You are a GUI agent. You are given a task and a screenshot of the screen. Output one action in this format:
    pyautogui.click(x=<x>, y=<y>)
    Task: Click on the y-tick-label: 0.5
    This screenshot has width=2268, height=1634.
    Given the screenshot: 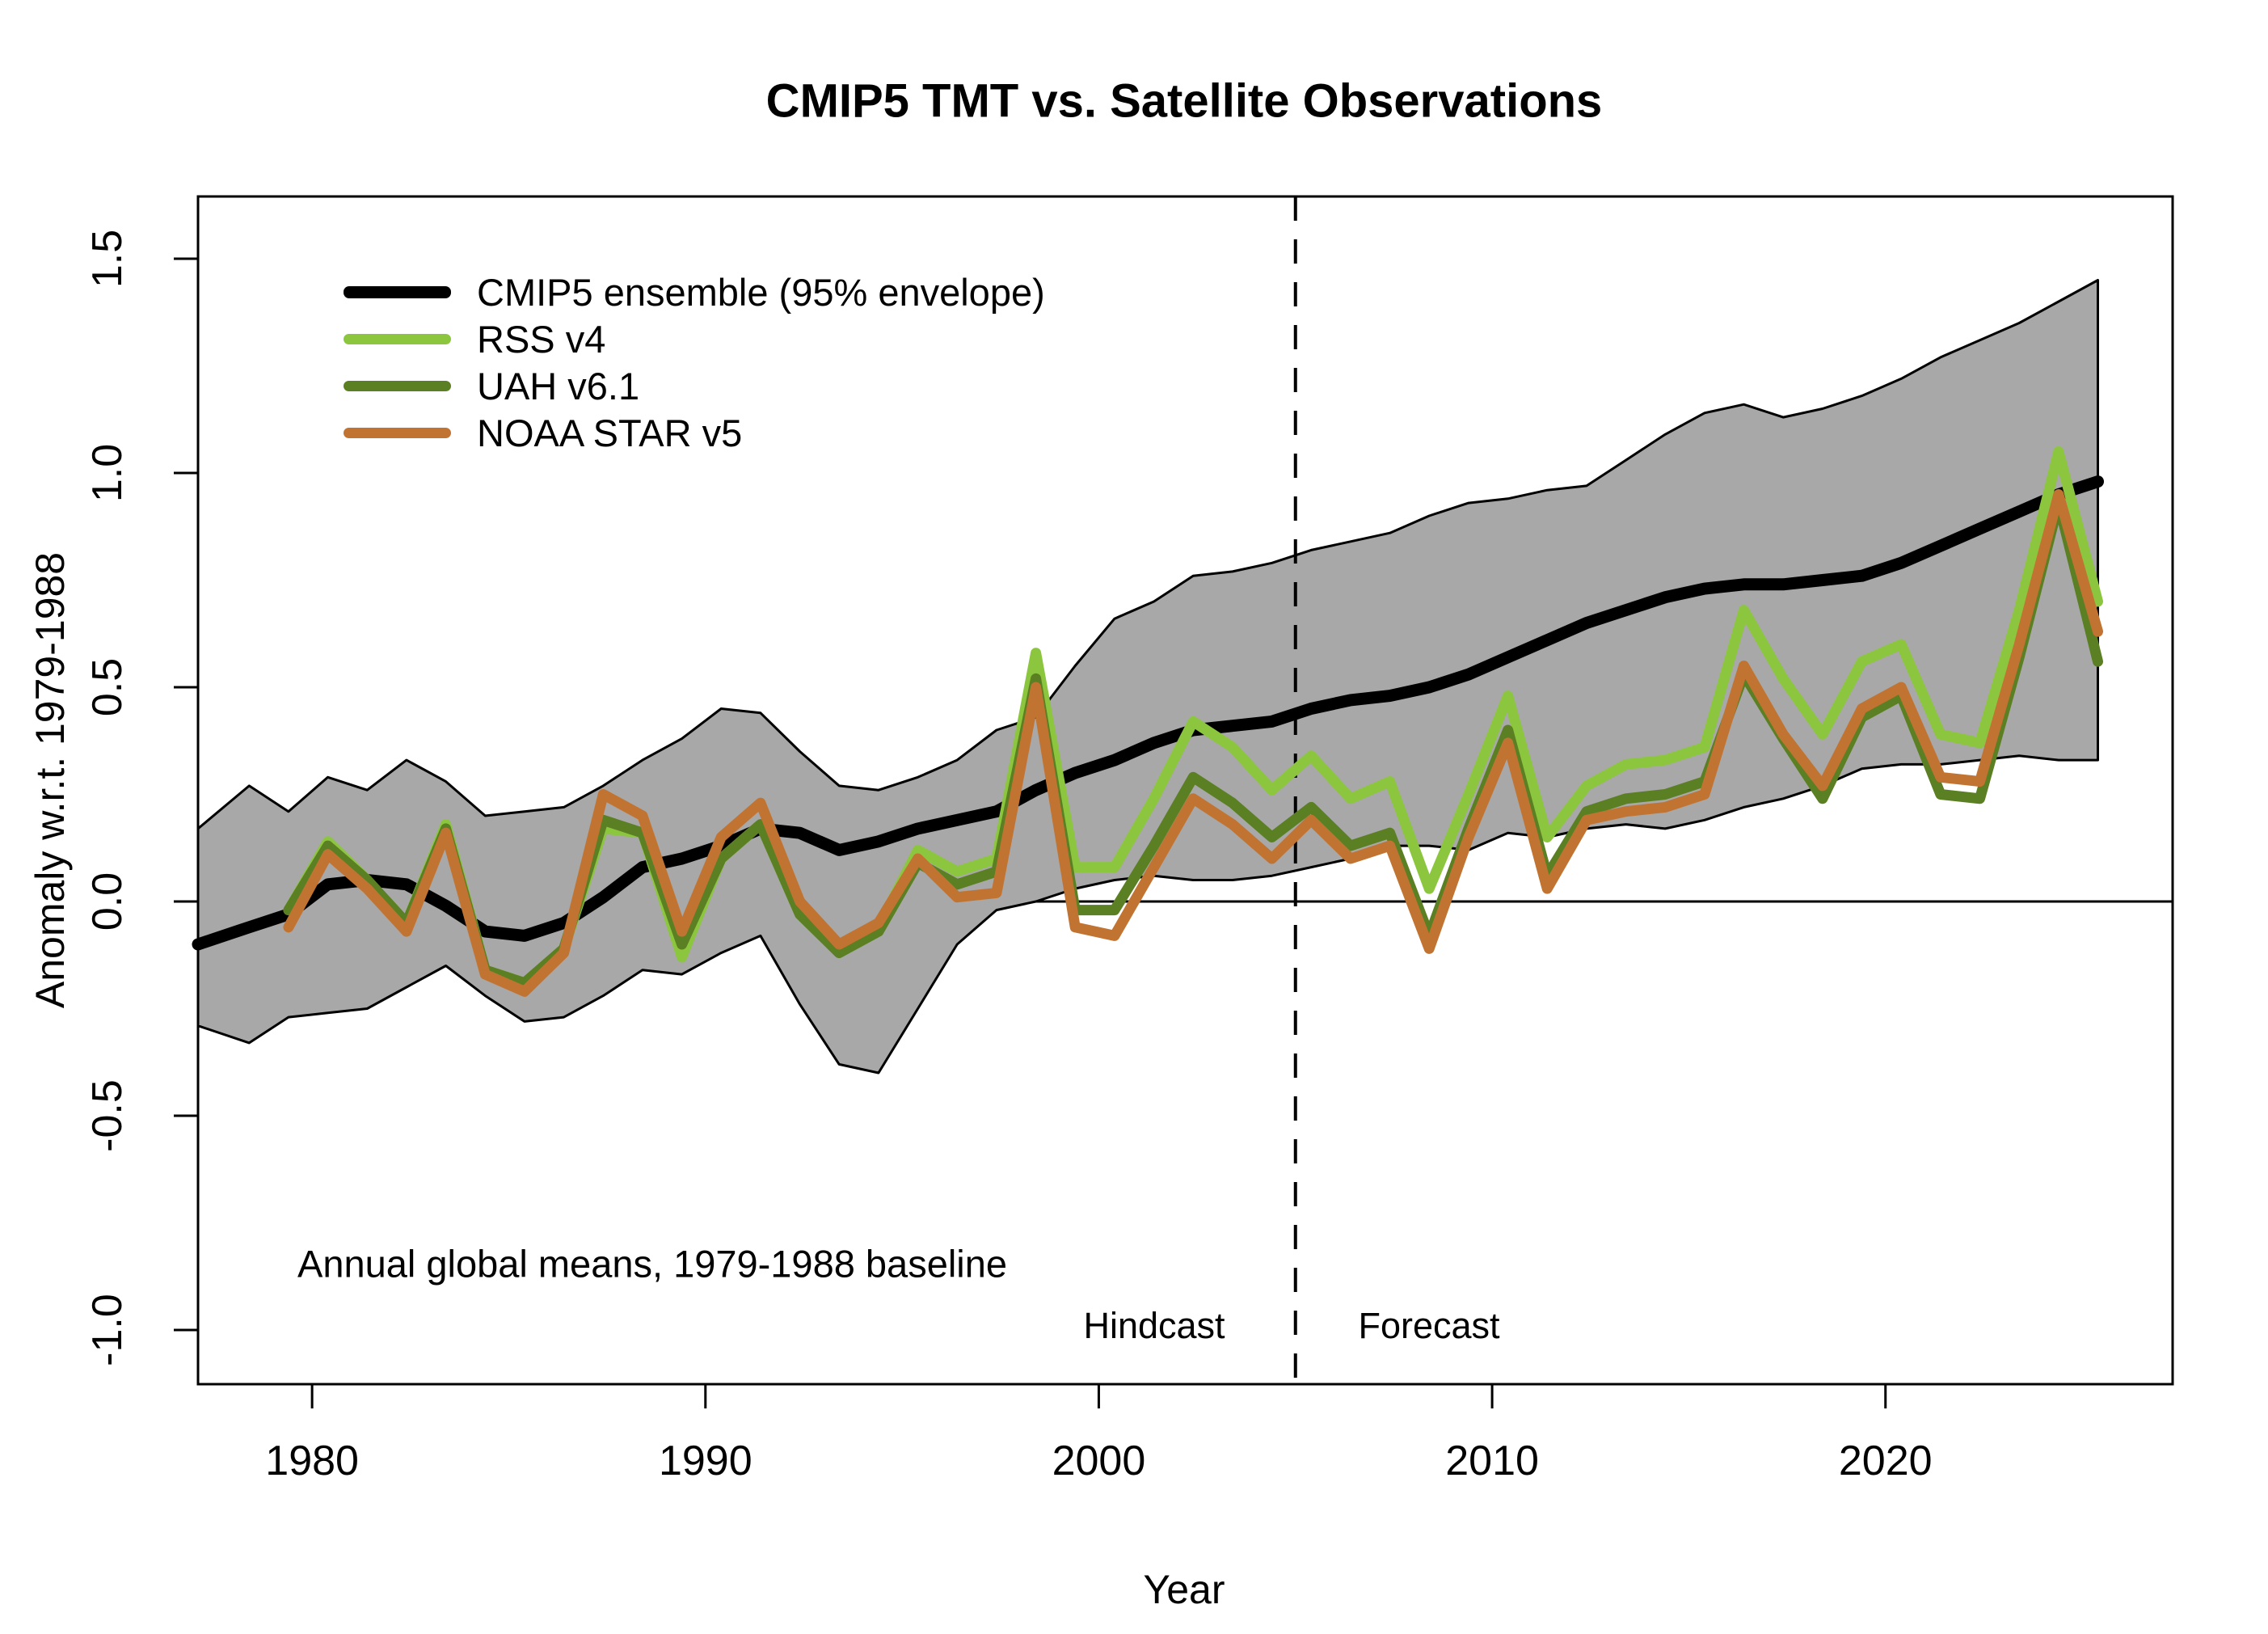 What is the action you would take?
    pyautogui.click(x=107, y=687)
    